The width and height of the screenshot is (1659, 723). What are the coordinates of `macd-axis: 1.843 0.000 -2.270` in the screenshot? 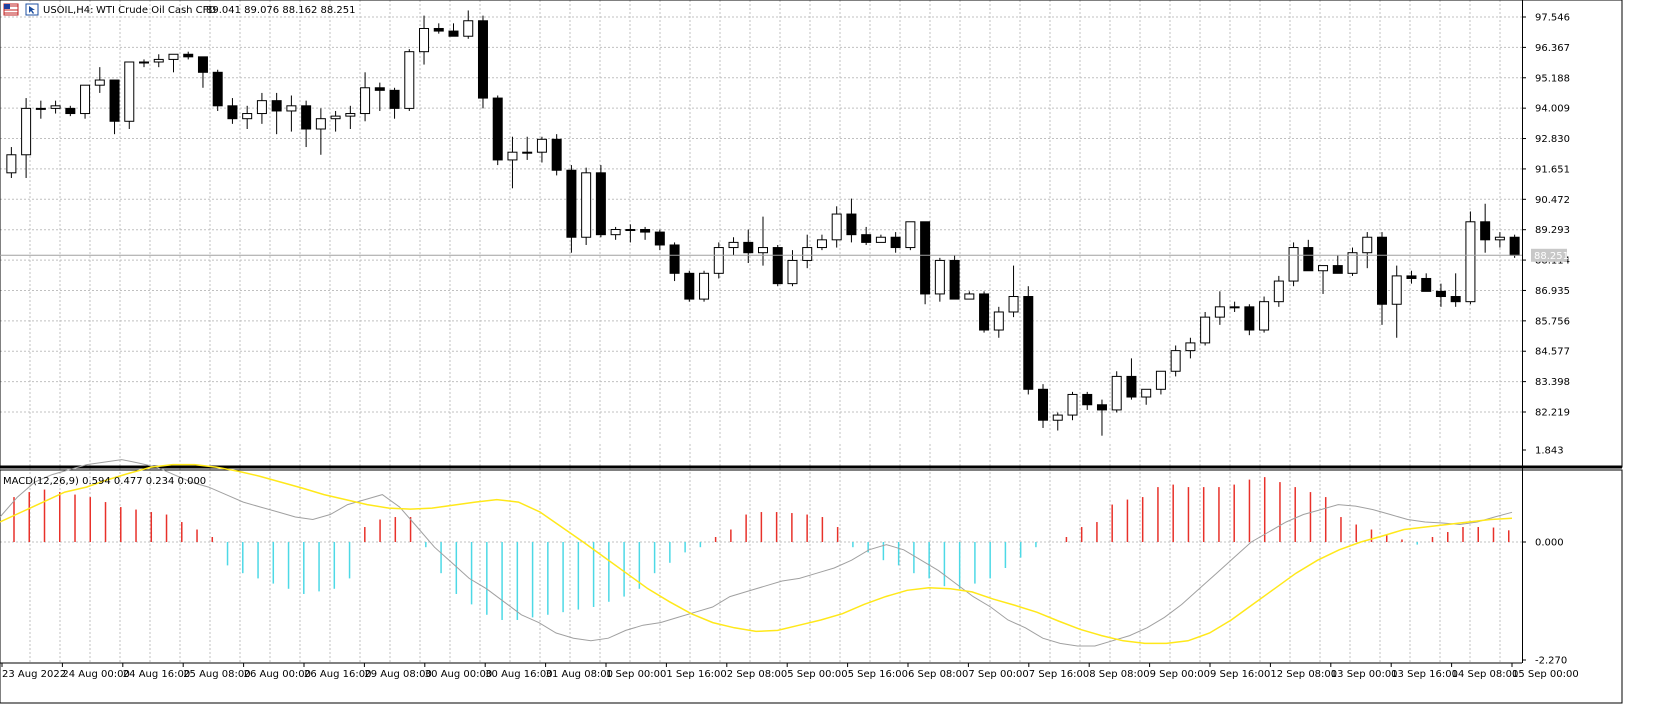 It's located at (1544, 556).